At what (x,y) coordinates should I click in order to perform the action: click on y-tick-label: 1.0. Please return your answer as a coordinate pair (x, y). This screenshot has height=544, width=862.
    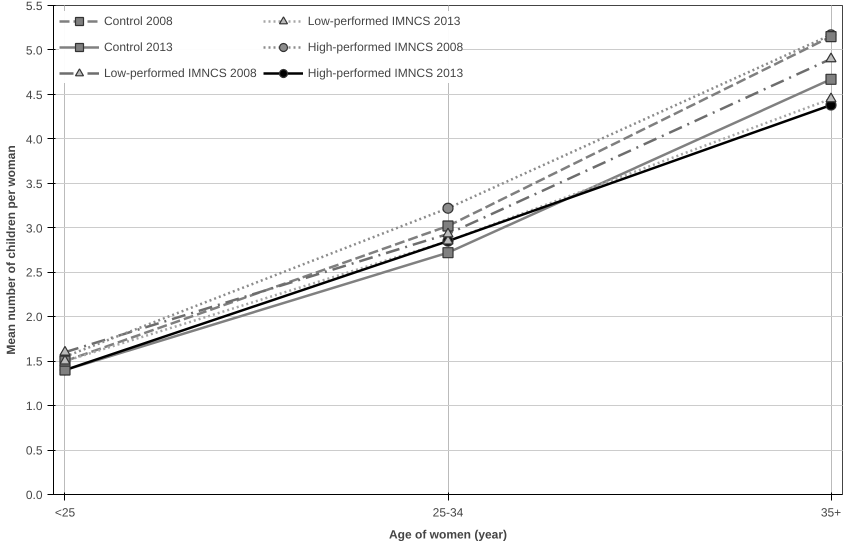
    Looking at the image, I should click on (34, 406).